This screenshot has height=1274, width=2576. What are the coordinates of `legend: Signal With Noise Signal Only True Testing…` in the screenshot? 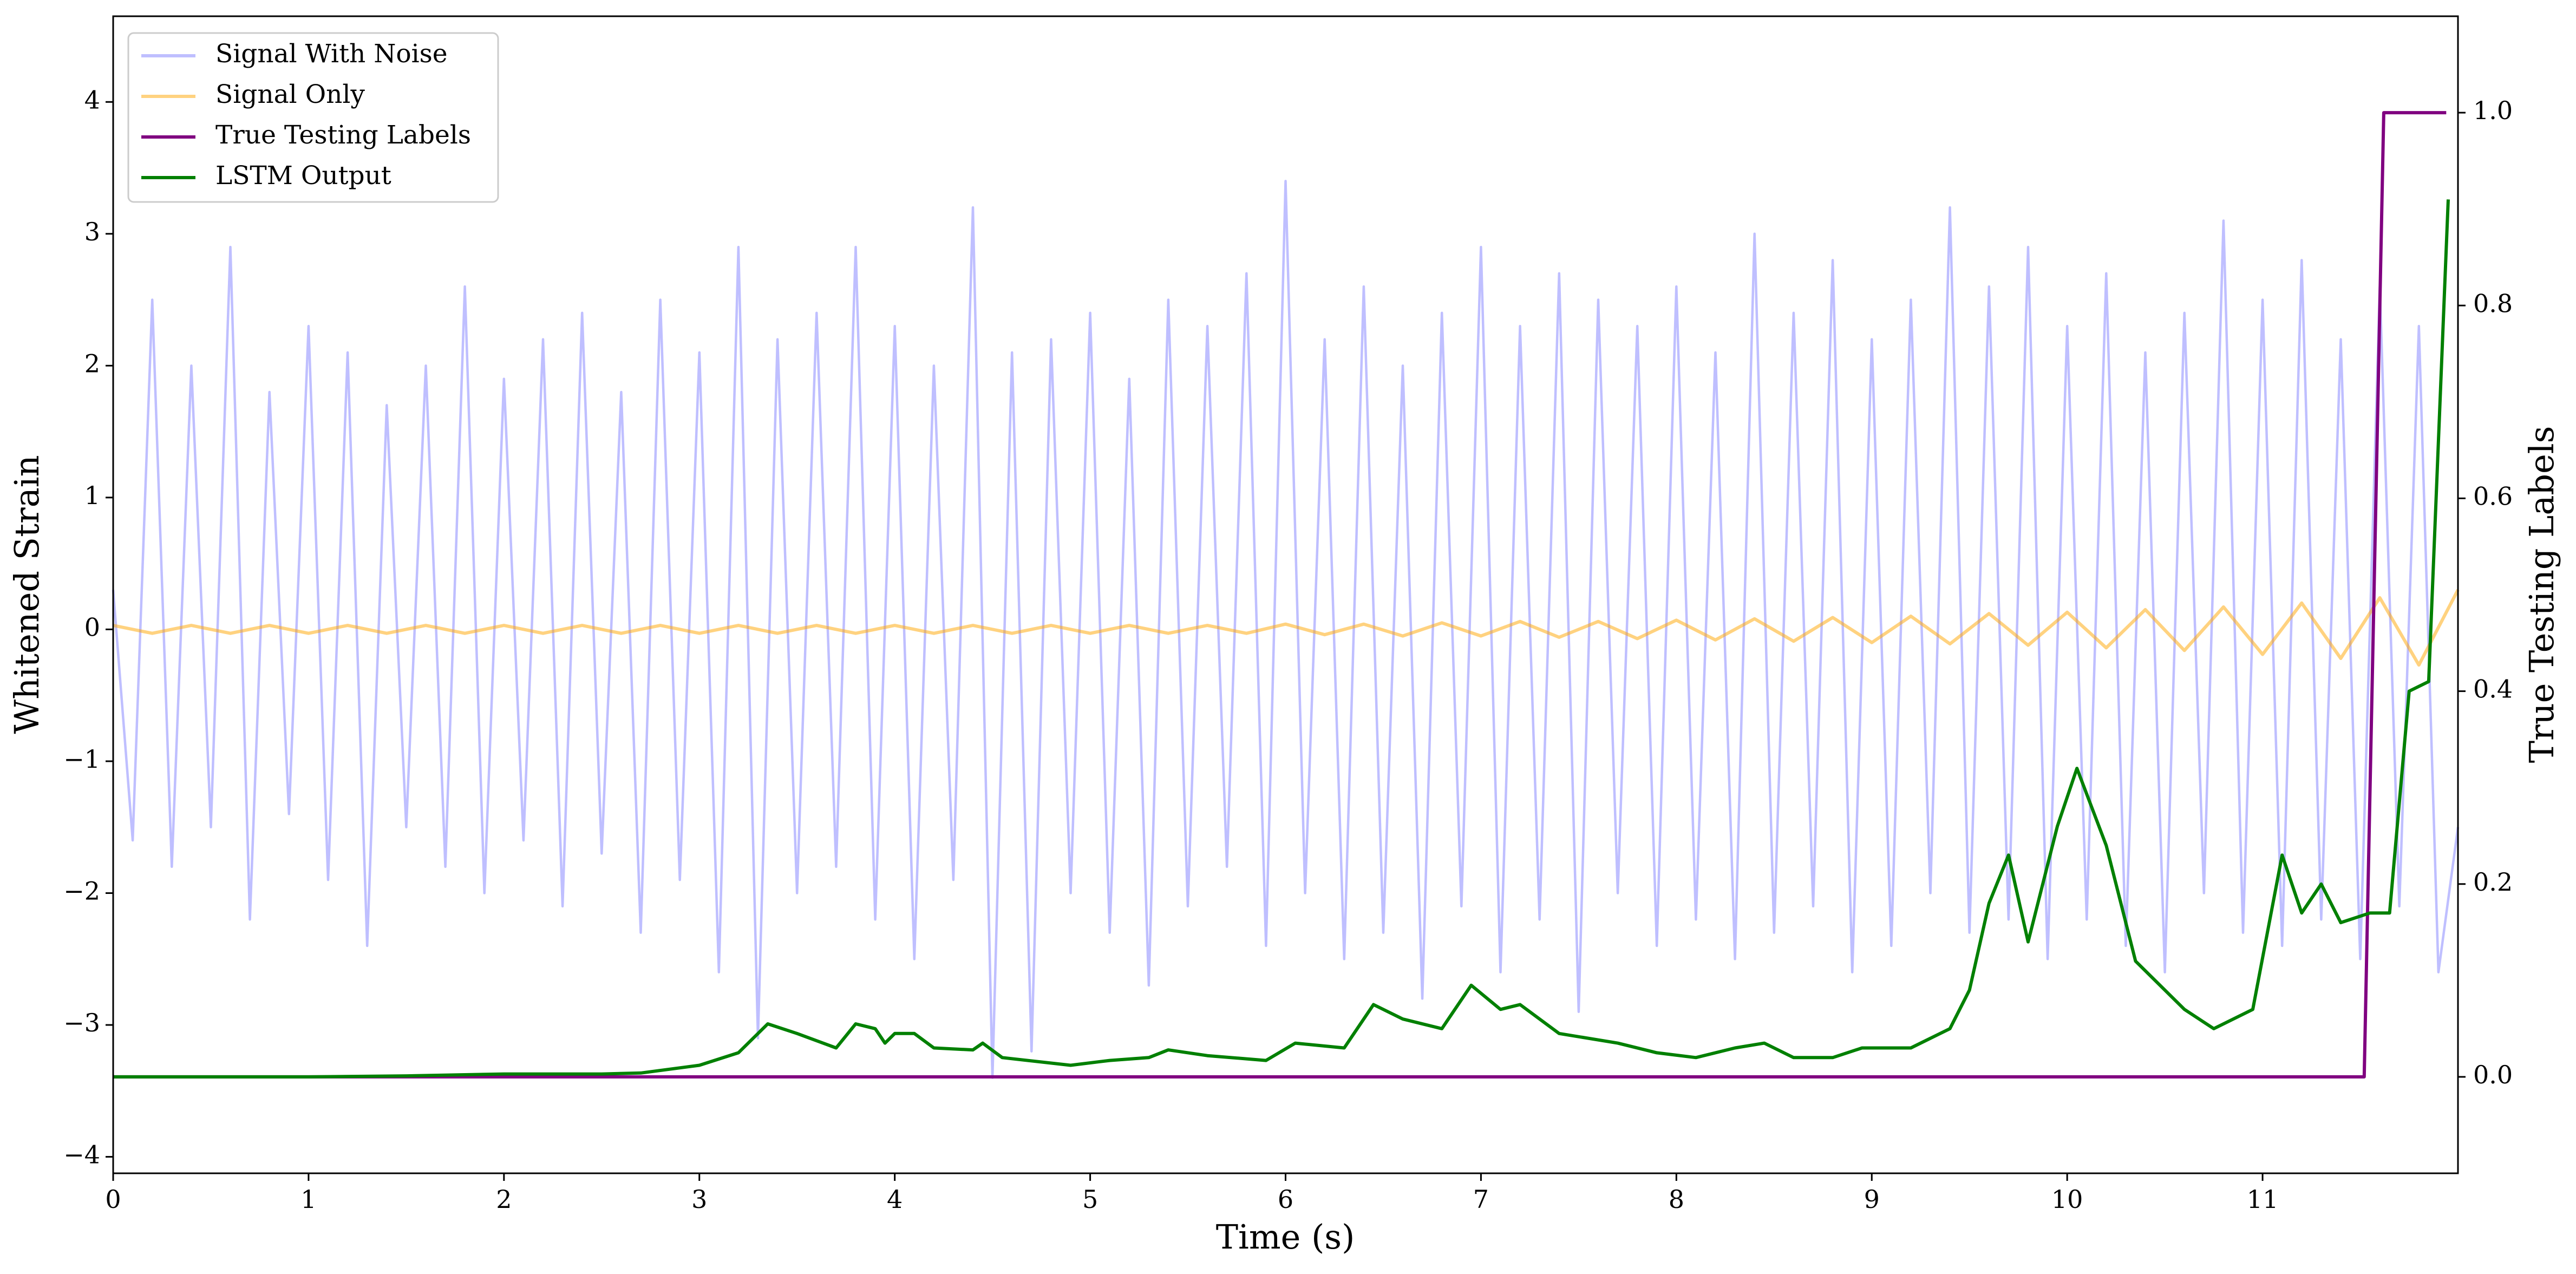 It's located at (313, 117).